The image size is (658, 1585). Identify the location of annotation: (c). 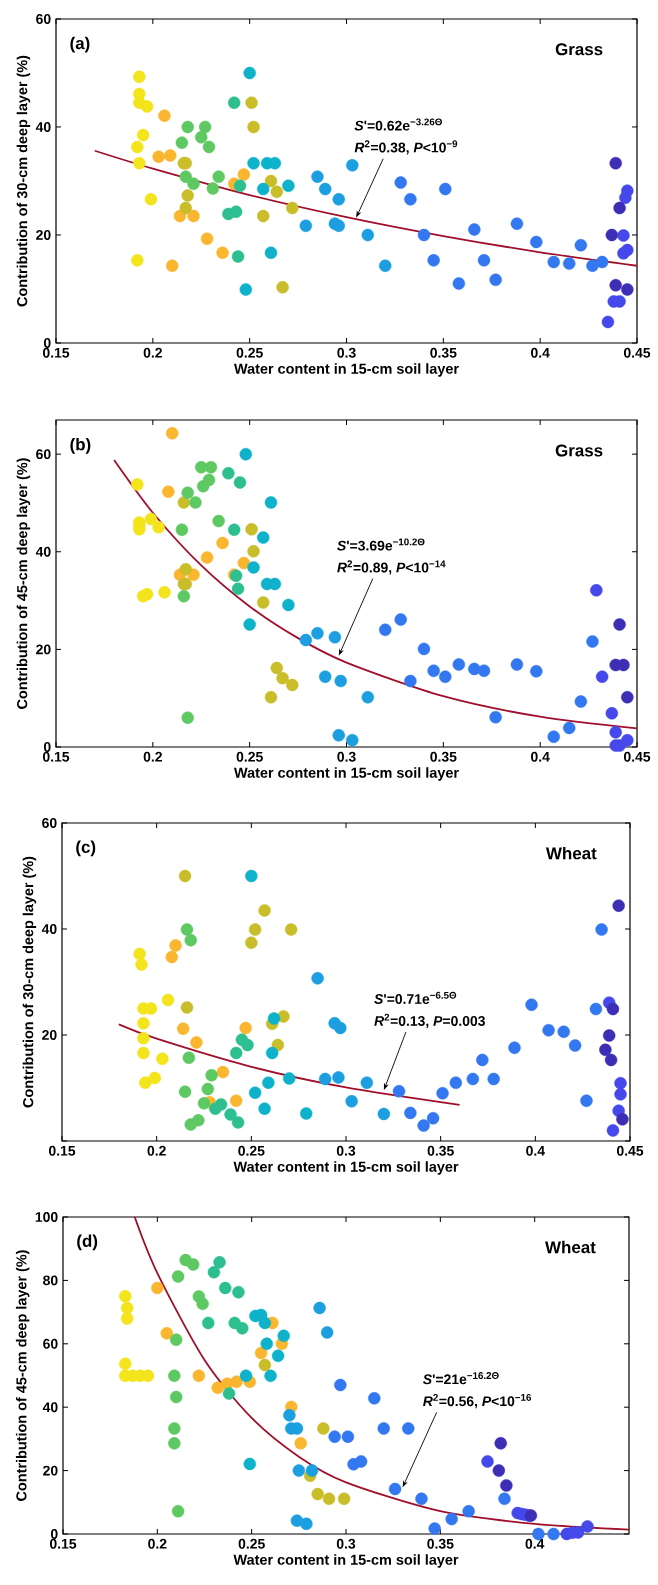
(86, 848).